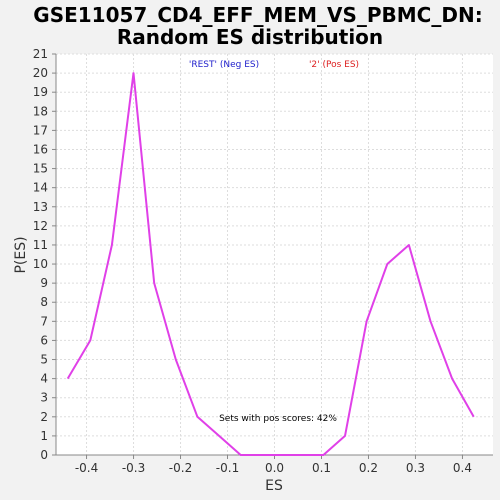 Image resolution: width=500 pixels, height=500 pixels. Describe the element at coordinates (224, 65) in the screenshot. I see `legend-entry-neg: 'REST' (Neg ES)` at that location.